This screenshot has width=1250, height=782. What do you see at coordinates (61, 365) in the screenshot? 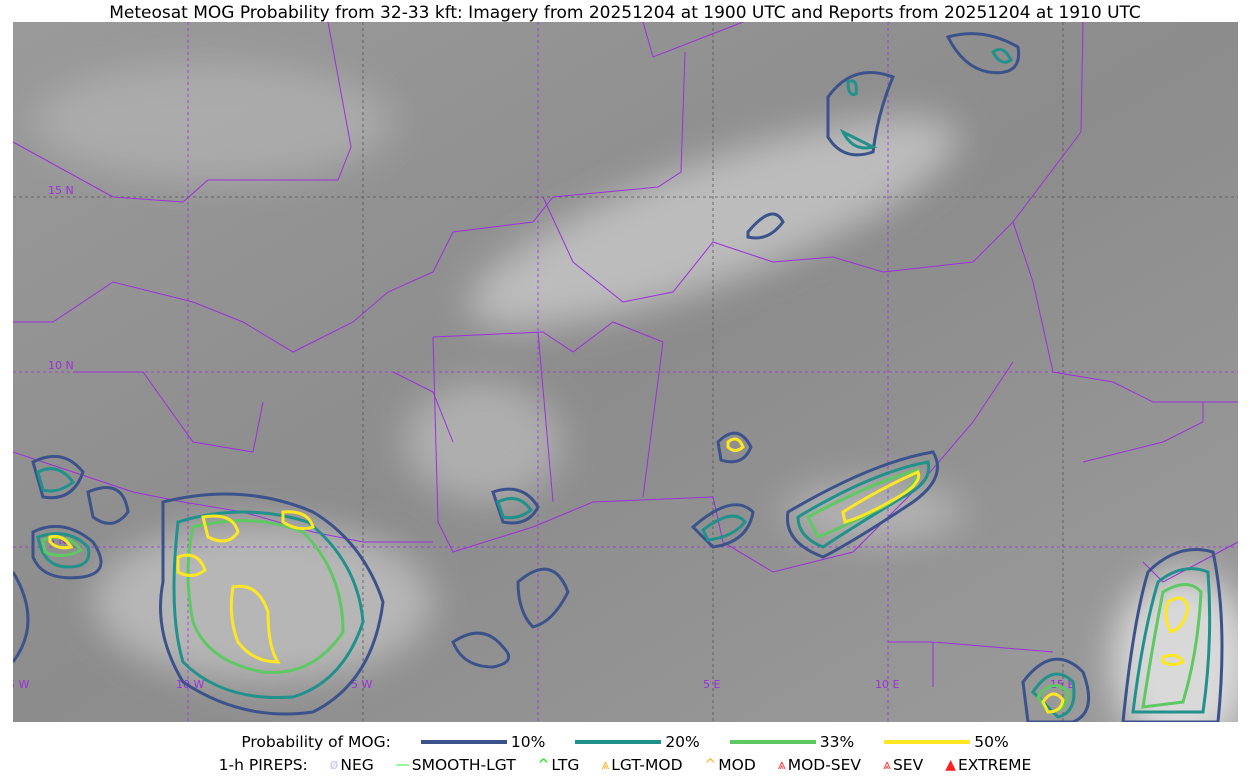
I see `lat-label-10n: 10 N` at bounding box center [61, 365].